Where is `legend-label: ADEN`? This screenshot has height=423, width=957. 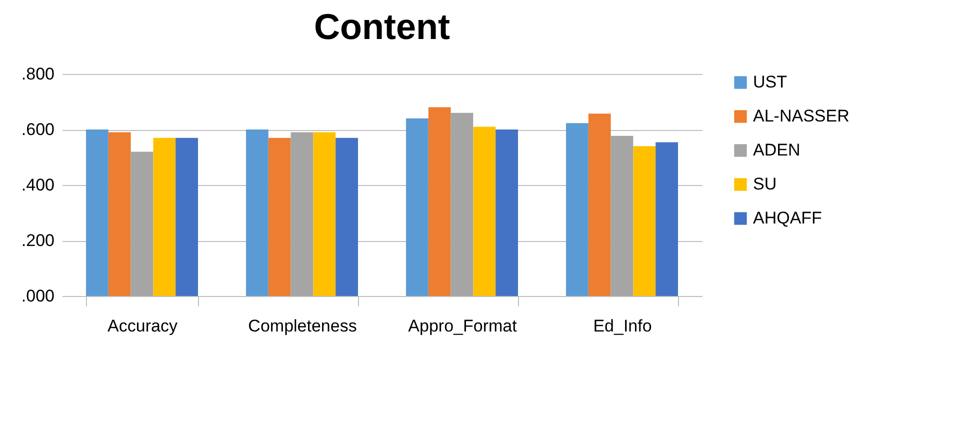 legend-label: ADEN is located at coordinates (776, 150).